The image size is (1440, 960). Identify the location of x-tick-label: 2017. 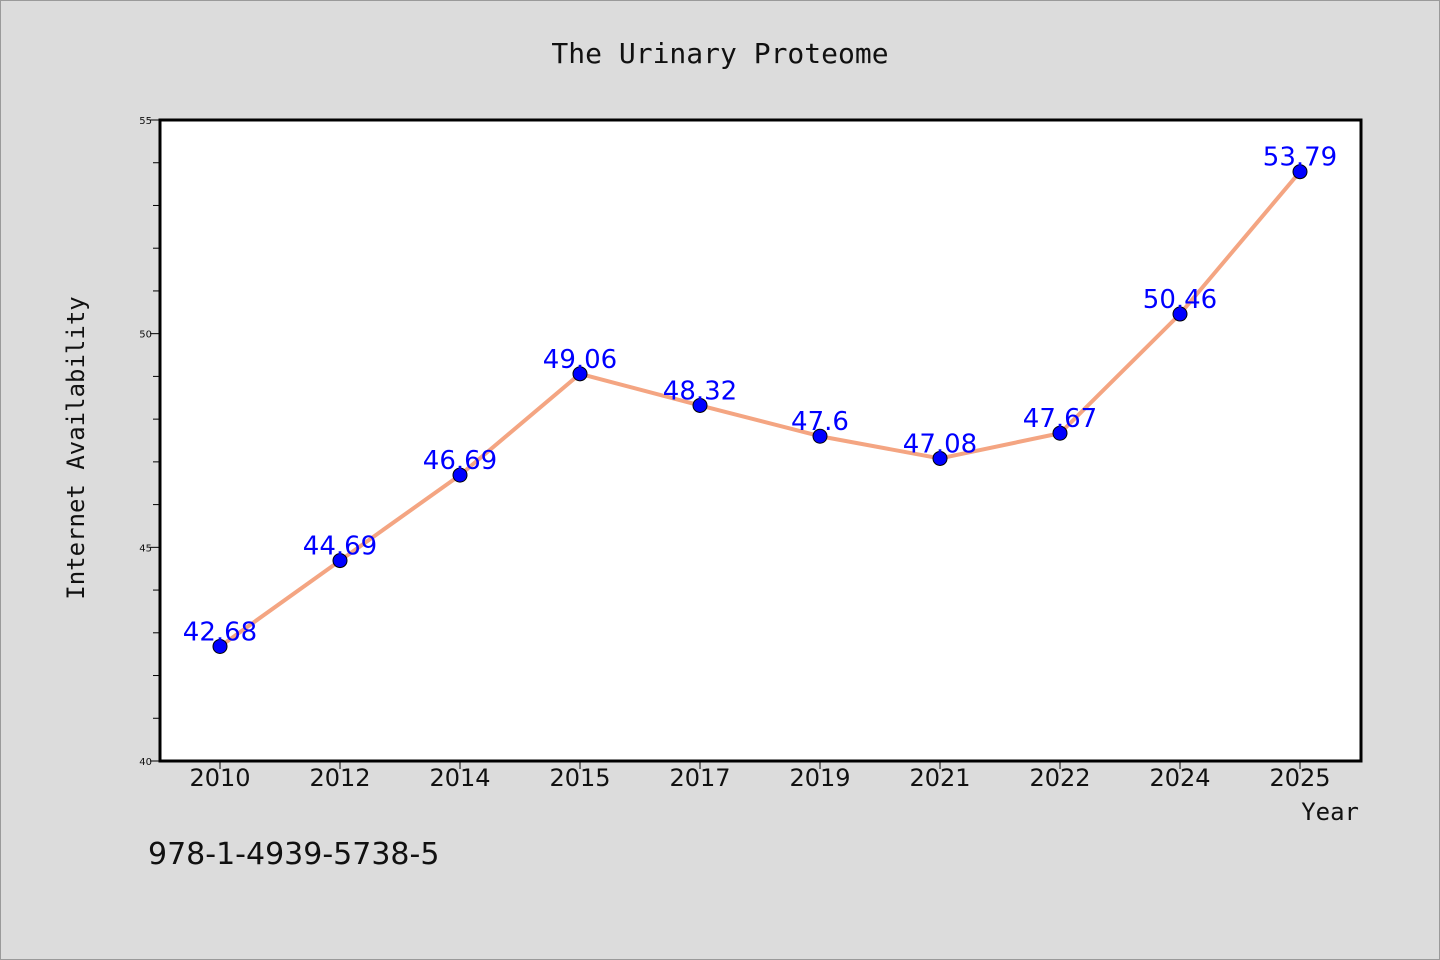
(699, 778).